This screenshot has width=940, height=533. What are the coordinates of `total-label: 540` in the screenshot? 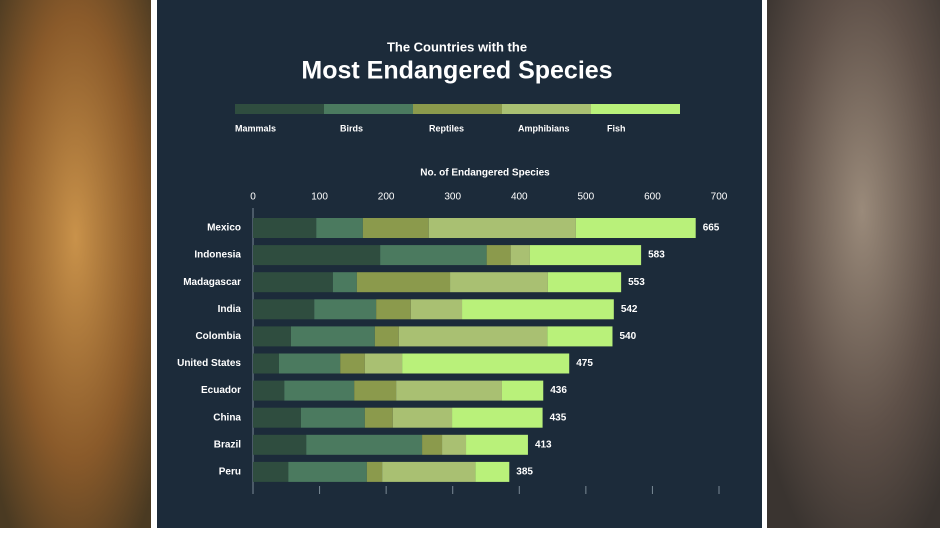 It's located at (627, 336).